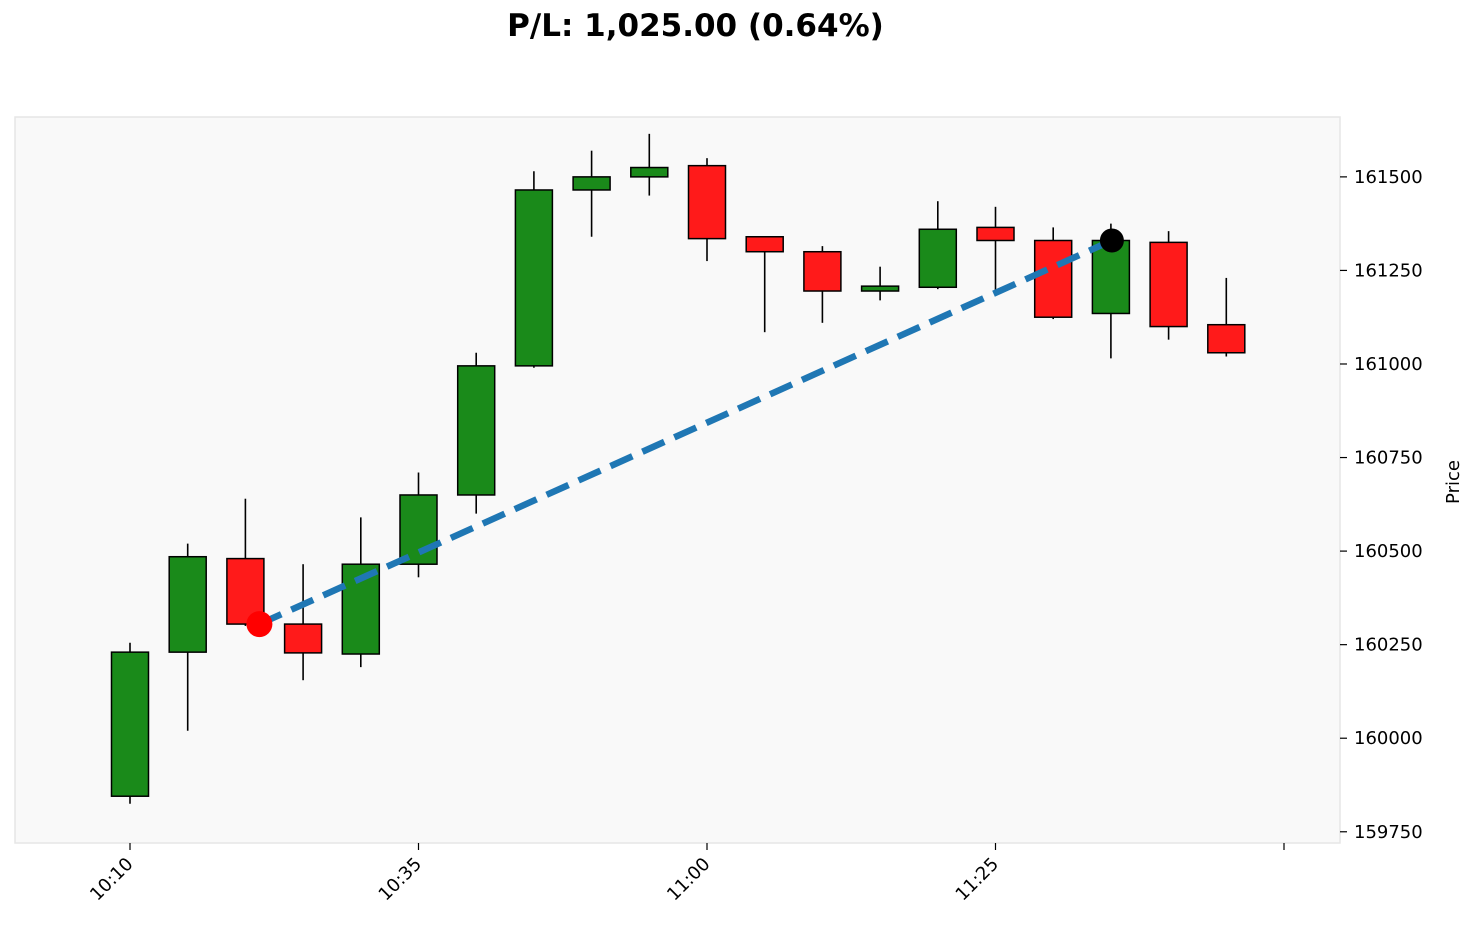  What do you see at coordinates (1388, 270) in the screenshot?
I see `y-tick-label: 161250` at bounding box center [1388, 270].